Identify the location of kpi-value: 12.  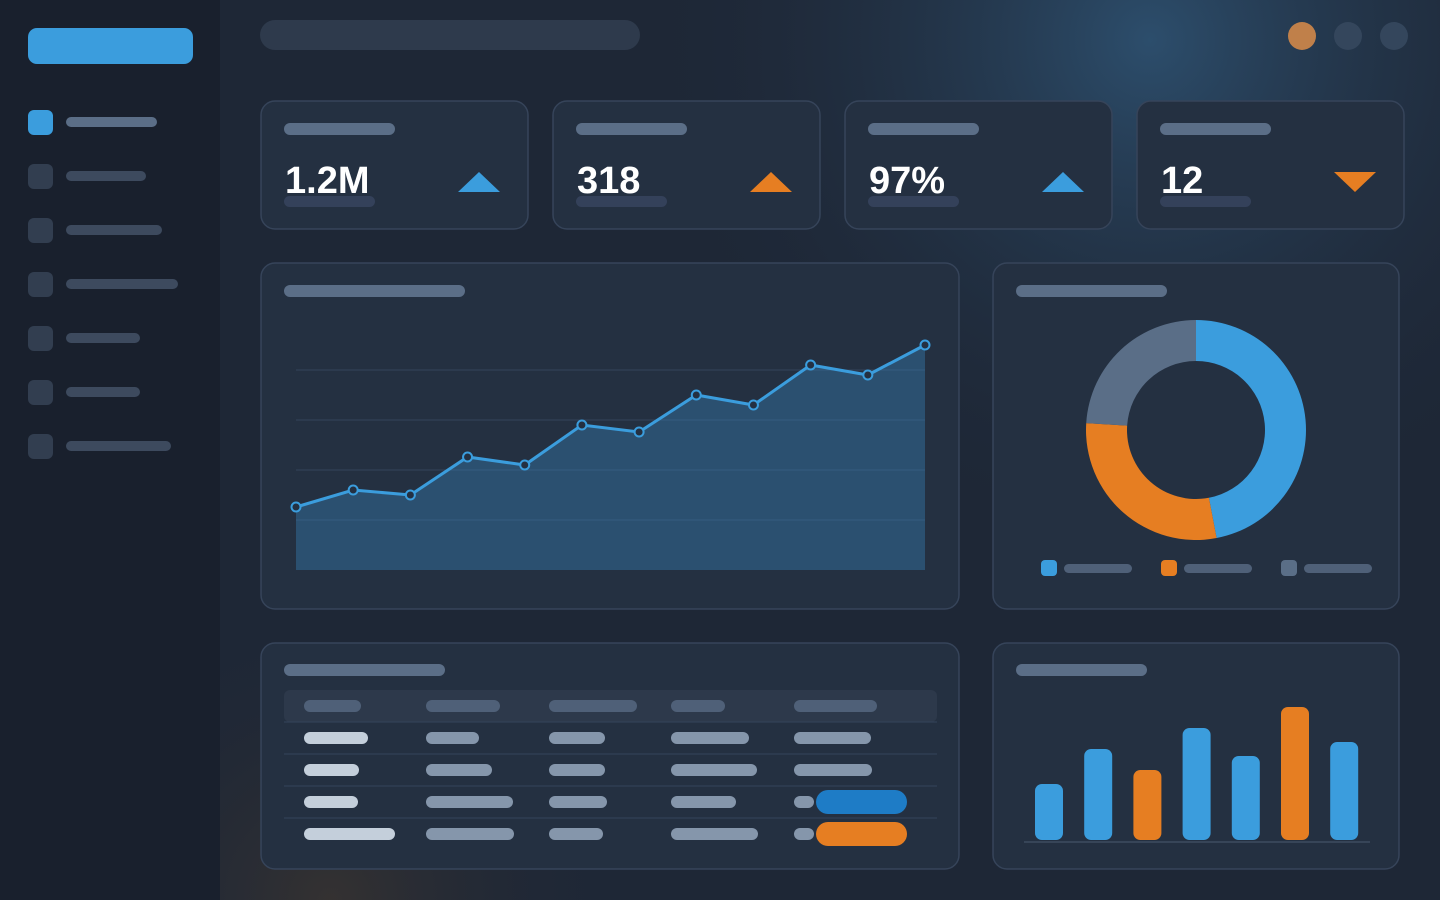
(1182, 181).